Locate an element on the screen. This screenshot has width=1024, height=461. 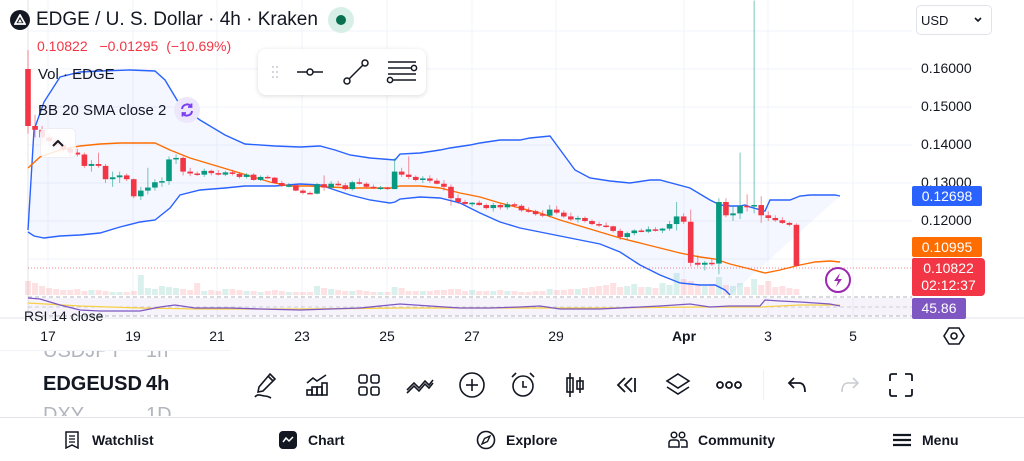
watchlist-icon is located at coordinates (72, 440).